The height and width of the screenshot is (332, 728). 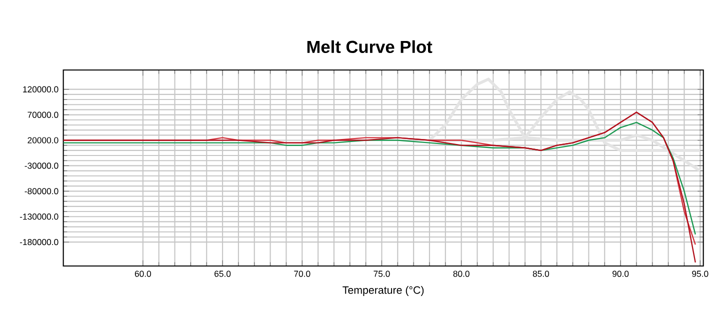 What do you see at coordinates (41, 165) in the screenshot?
I see `y-tick-label: -30000.0` at bounding box center [41, 165].